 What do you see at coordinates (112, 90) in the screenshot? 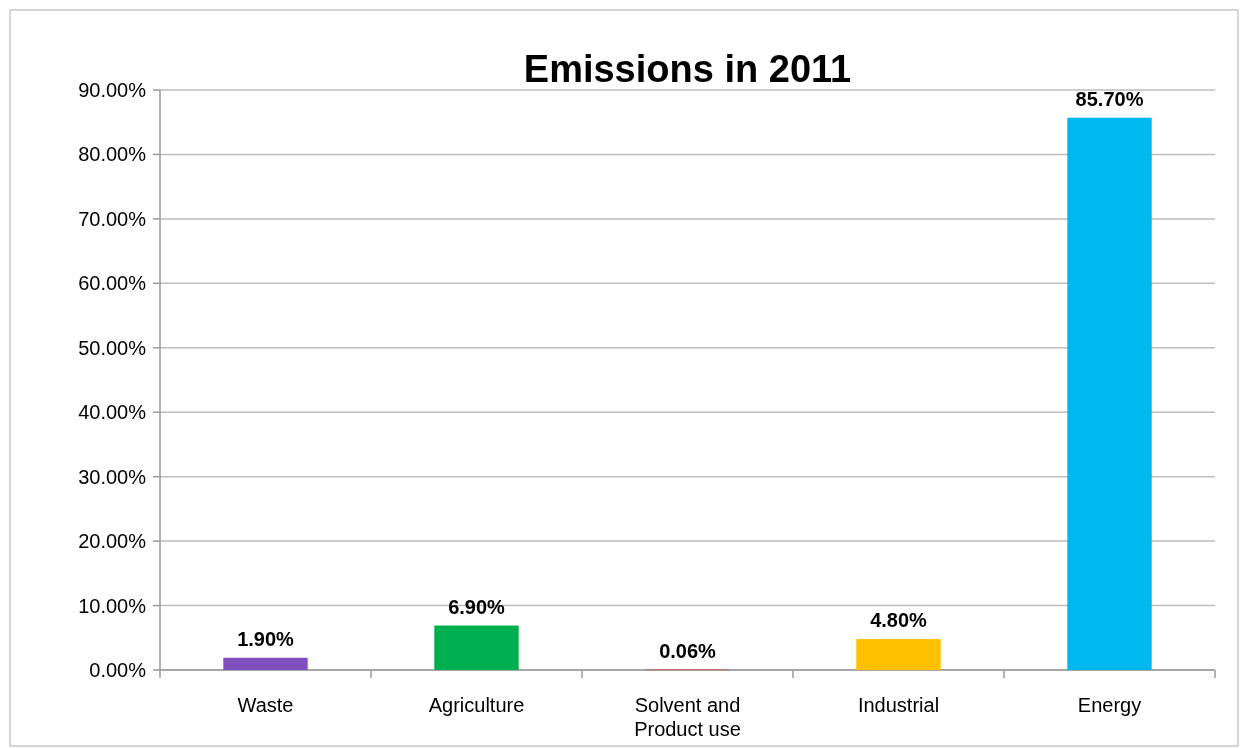
I see `y-tick-label: 90.00%` at bounding box center [112, 90].